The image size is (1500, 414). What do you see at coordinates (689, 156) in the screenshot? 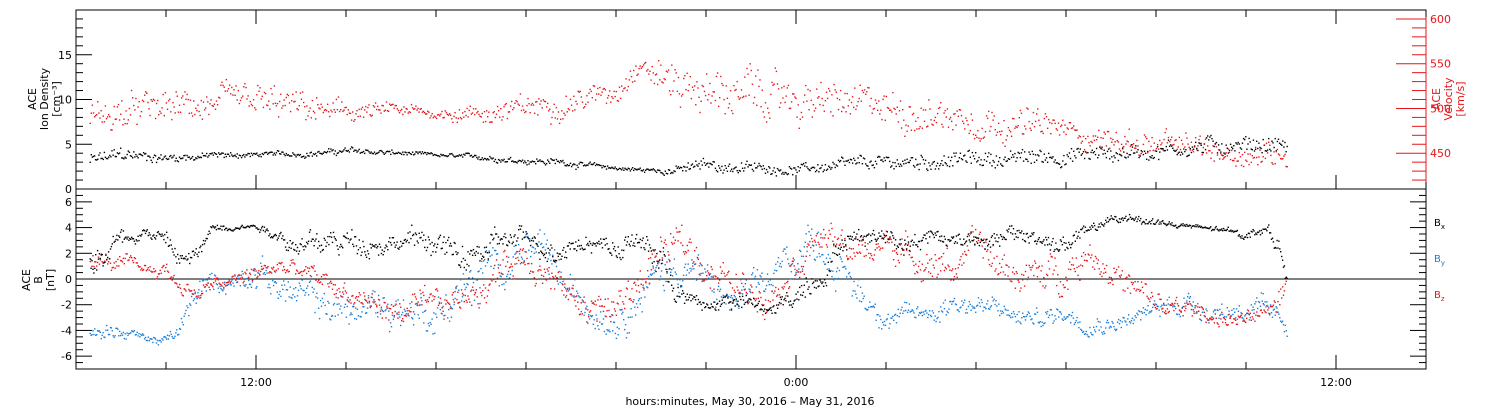
I see `density-points` at bounding box center [689, 156].